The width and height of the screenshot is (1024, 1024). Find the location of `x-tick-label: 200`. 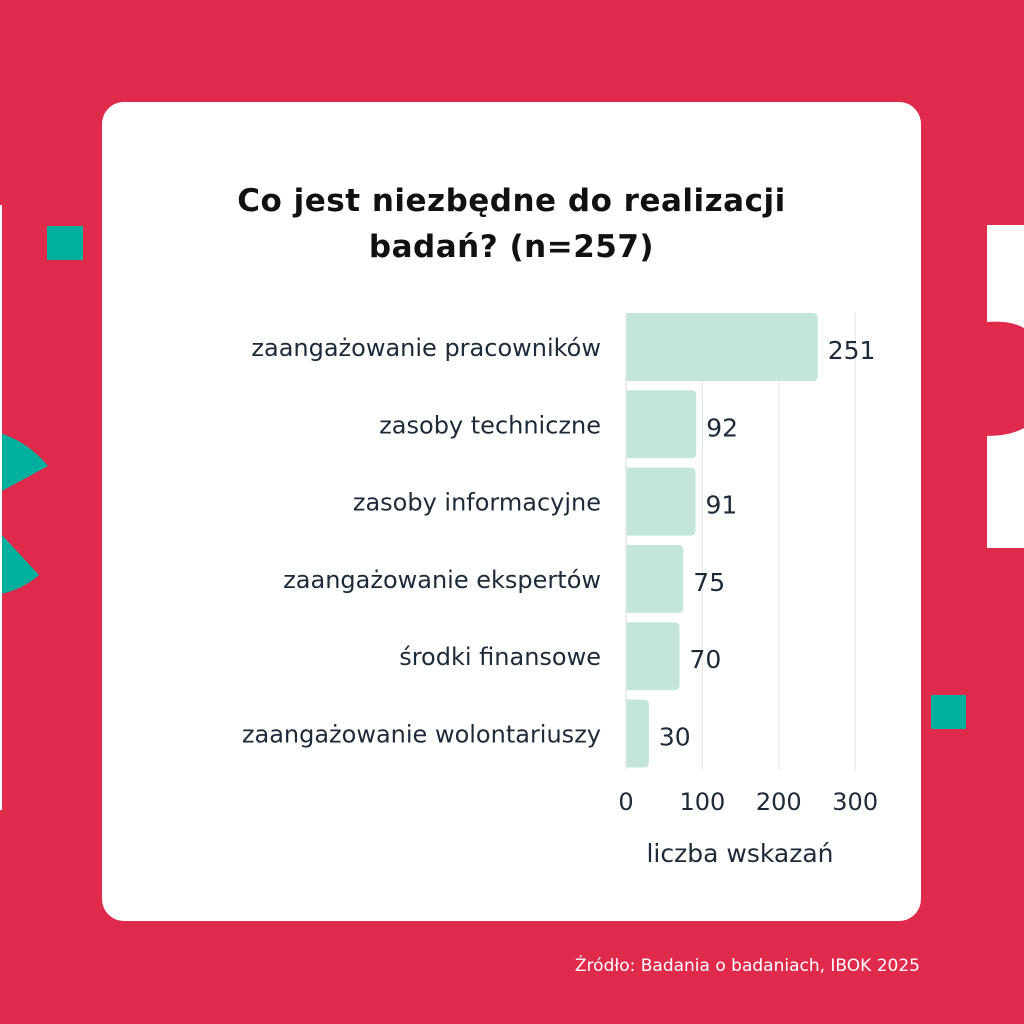

x-tick-label: 200 is located at coordinates (779, 802).